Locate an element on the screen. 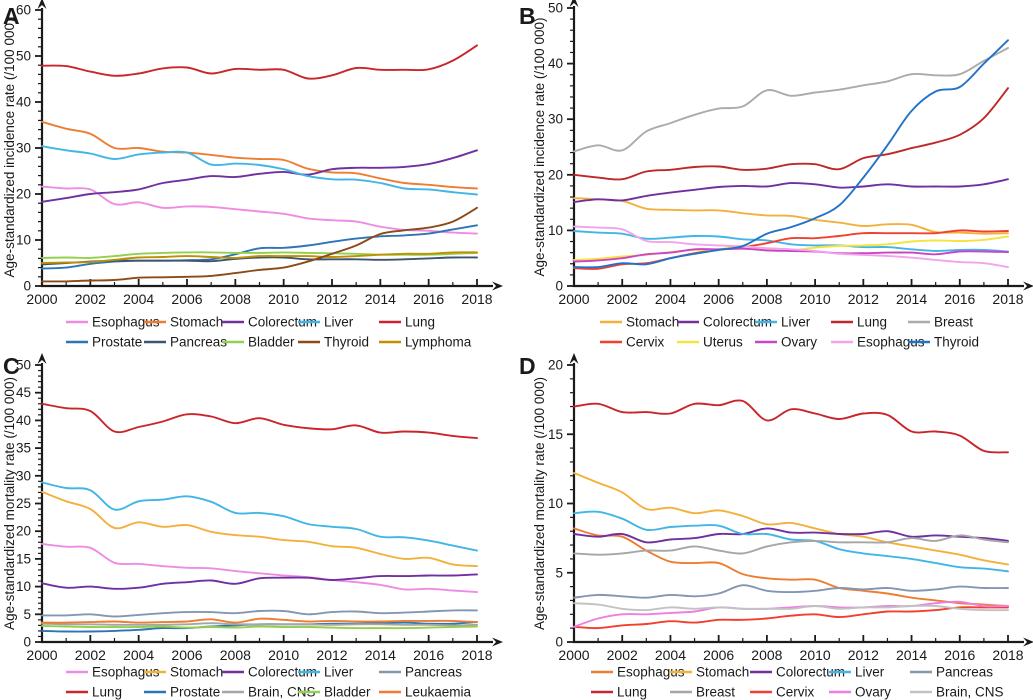 This screenshot has height=700, width=1033. y-tick-label: 45 is located at coordinates (23, 392).